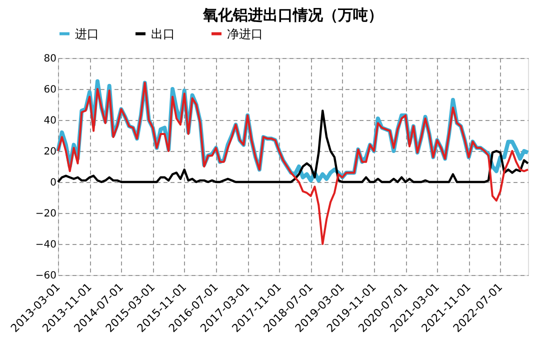 The height and width of the screenshot is (339, 550). Describe the element at coordinates (245, 33) in the screenshot. I see `legend-label: 净进口` at that location.